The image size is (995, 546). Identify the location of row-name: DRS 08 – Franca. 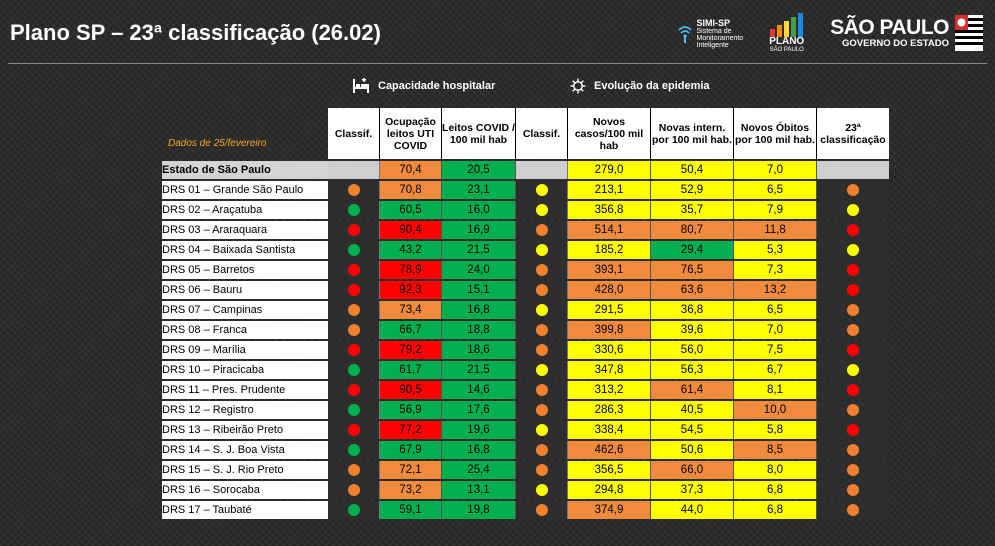
(245, 330).